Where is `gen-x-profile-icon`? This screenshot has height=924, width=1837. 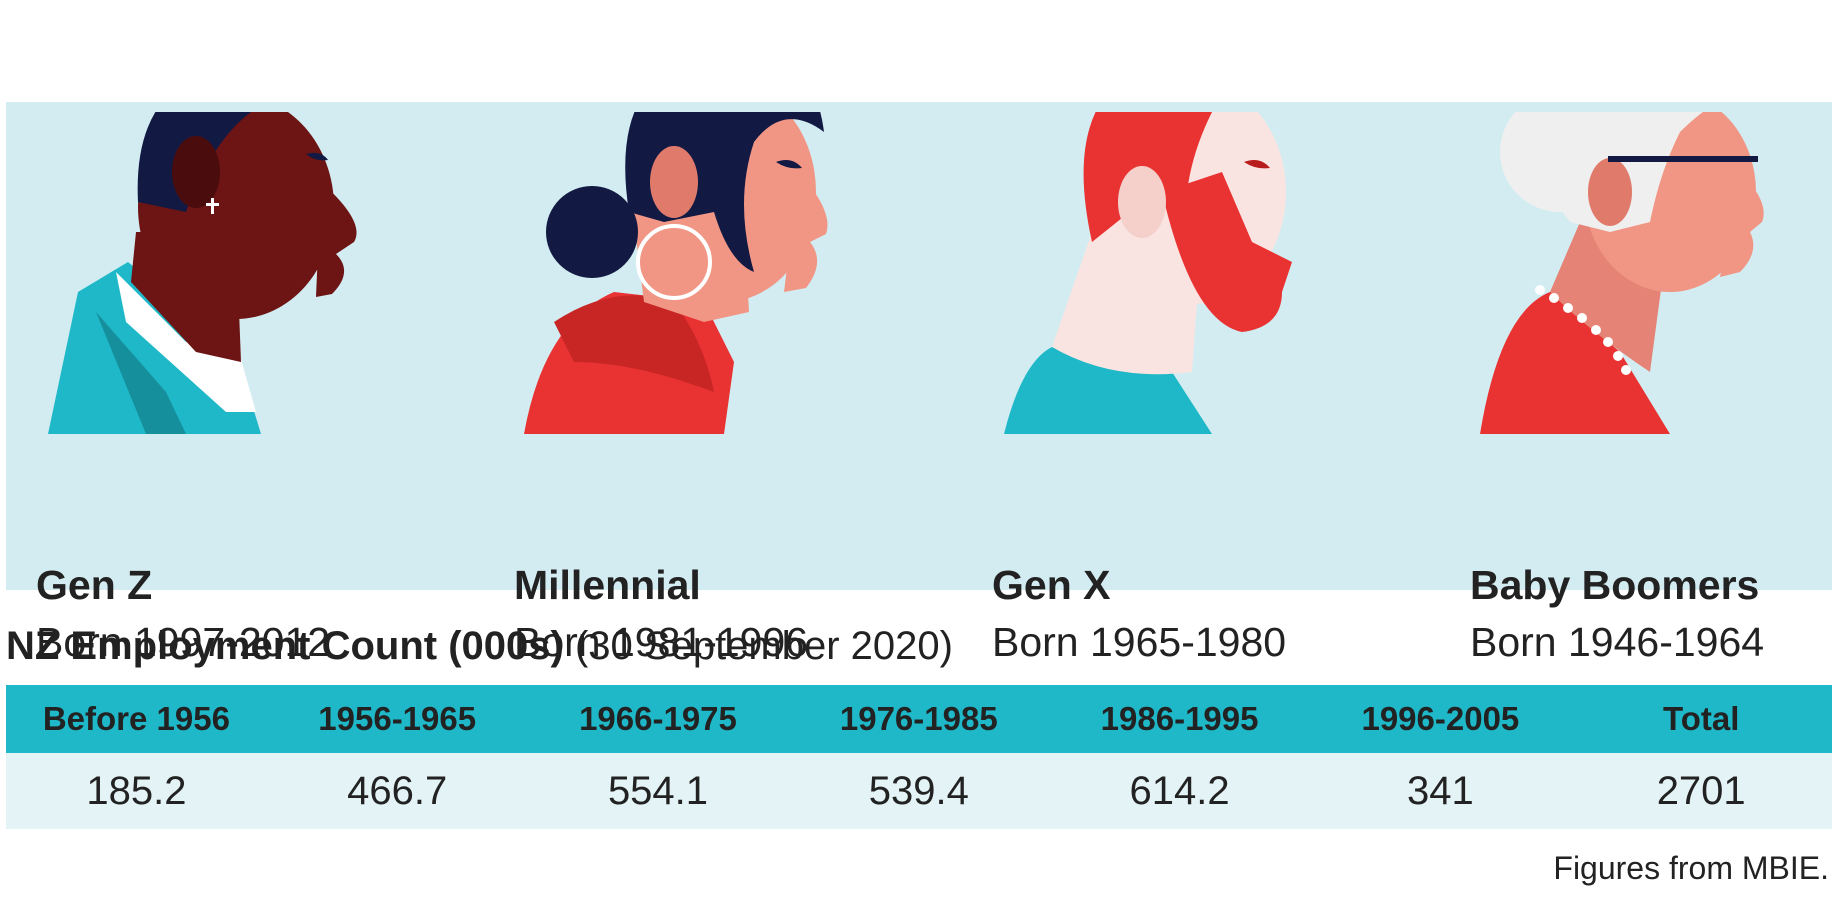
gen-x-profile-icon is located at coordinates (1148, 273).